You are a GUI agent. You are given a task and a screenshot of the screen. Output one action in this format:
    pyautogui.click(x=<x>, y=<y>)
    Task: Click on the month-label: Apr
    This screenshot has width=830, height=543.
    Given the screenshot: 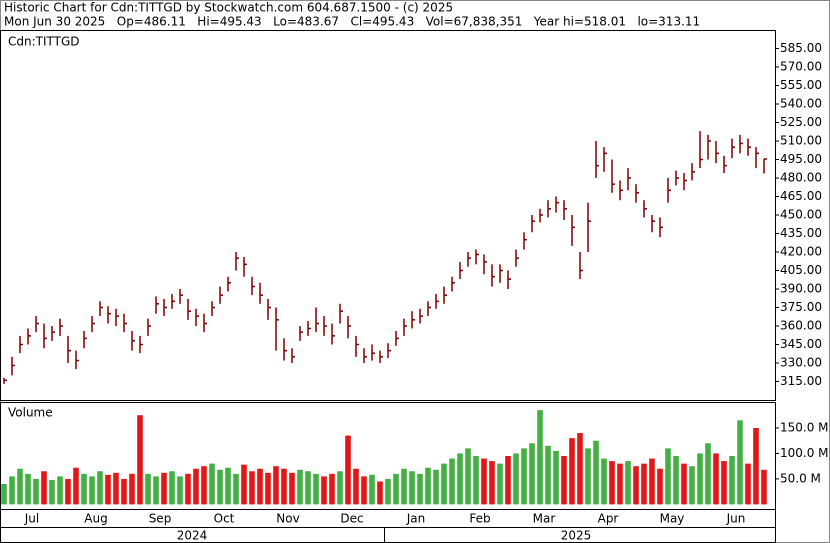 What is the action you would take?
    pyautogui.click(x=608, y=519)
    